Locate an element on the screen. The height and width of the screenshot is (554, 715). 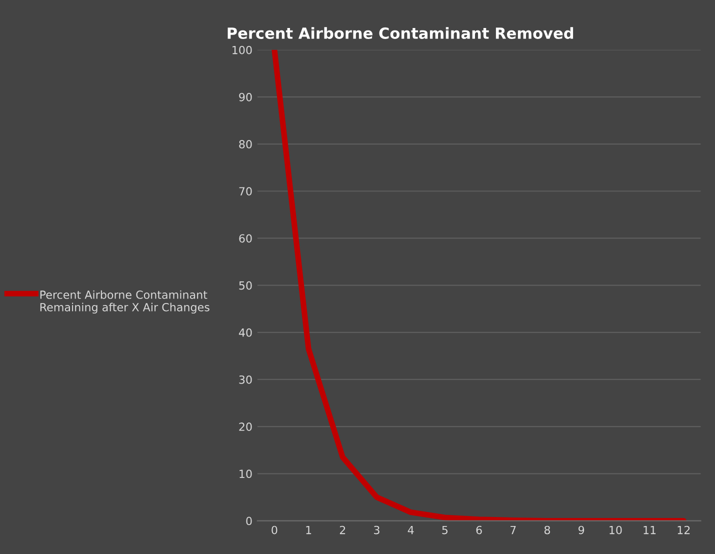
x-tick-label: 2 is located at coordinates (343, 530).